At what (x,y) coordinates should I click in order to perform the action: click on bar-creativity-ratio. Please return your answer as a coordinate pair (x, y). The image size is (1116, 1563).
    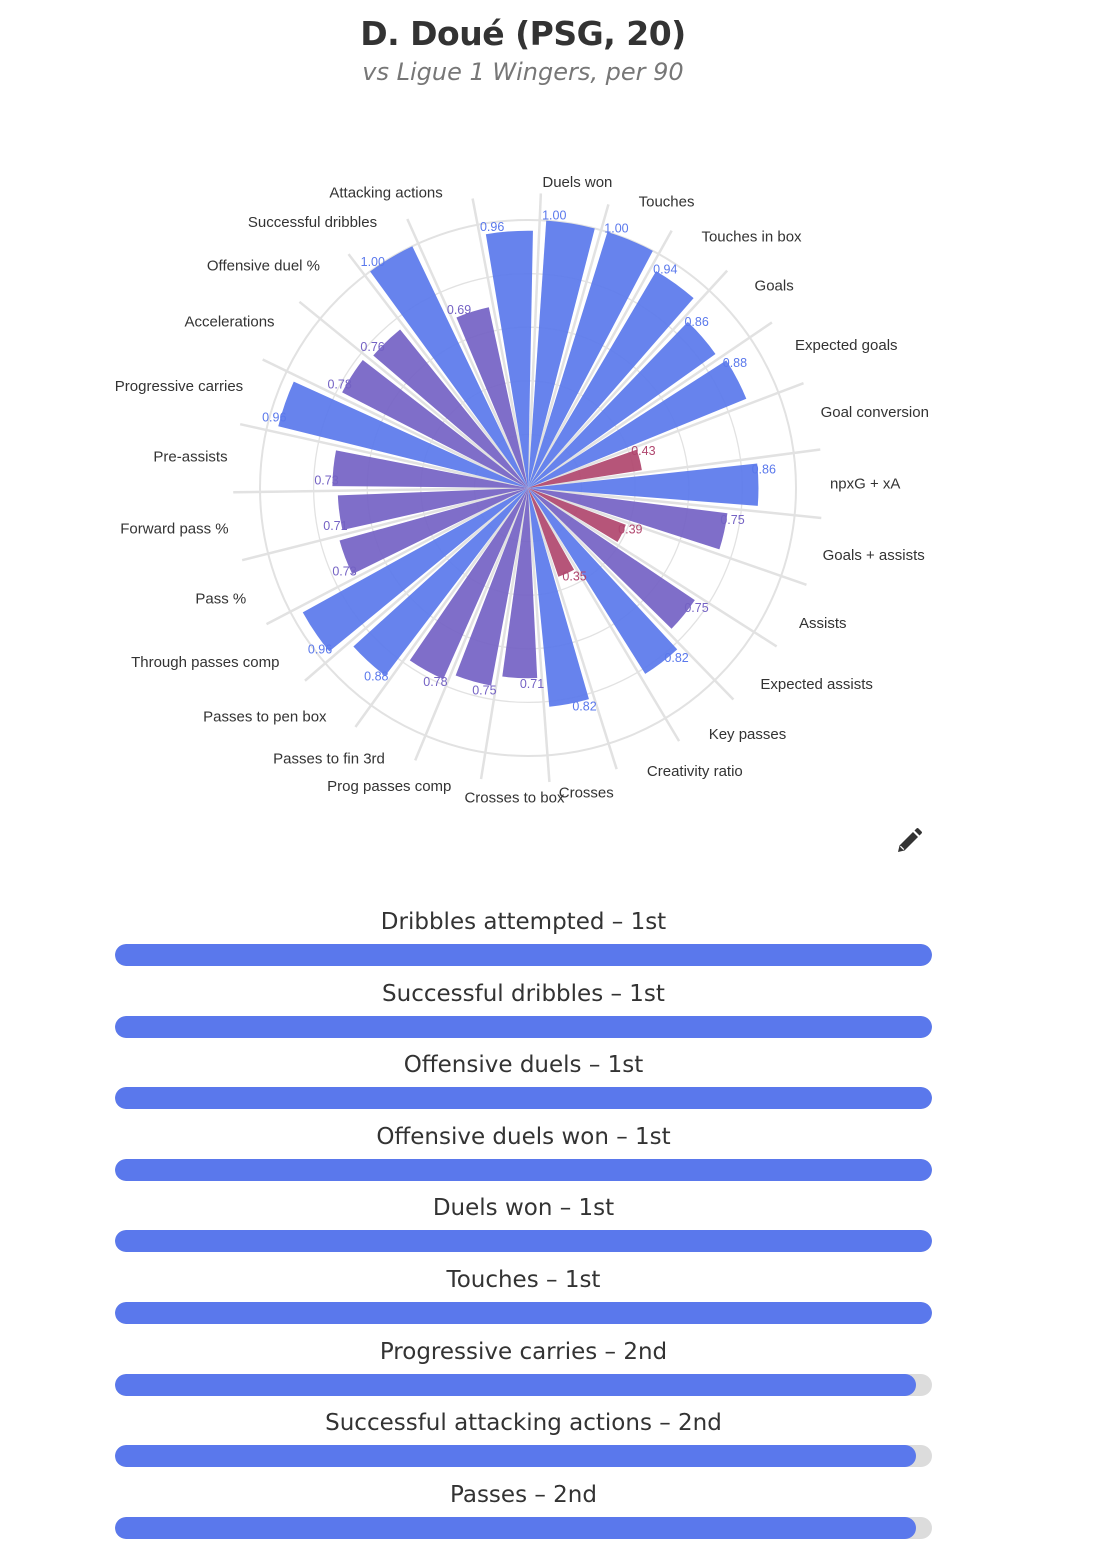
    Looking at the image, I should click on (551, 532).